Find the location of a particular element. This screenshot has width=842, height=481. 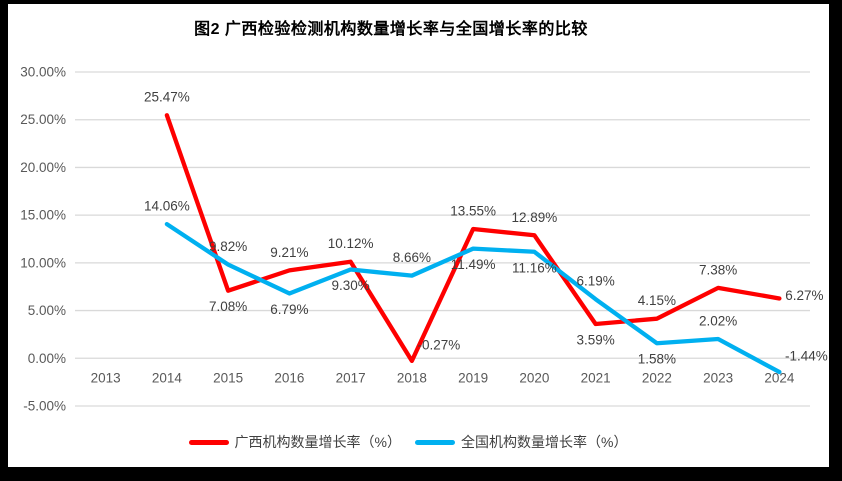

y-tick-label: 15.00% is located at coordinates (43, 215).